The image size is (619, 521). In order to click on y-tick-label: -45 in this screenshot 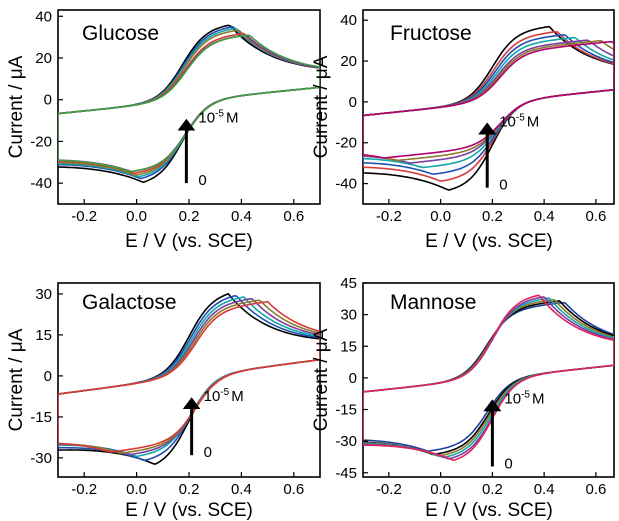, I will do `click(346, 473)`.